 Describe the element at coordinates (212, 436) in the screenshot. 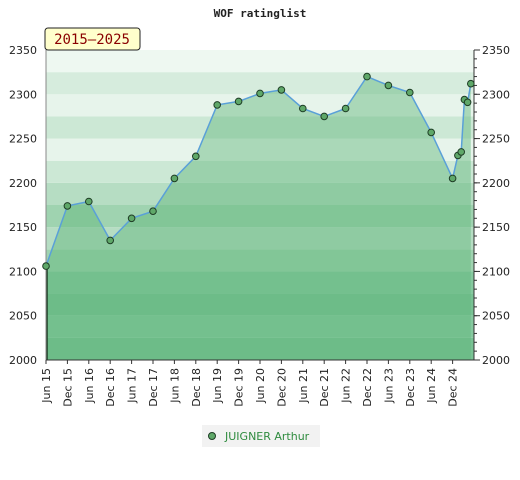

I see `legend-marker` at that location.